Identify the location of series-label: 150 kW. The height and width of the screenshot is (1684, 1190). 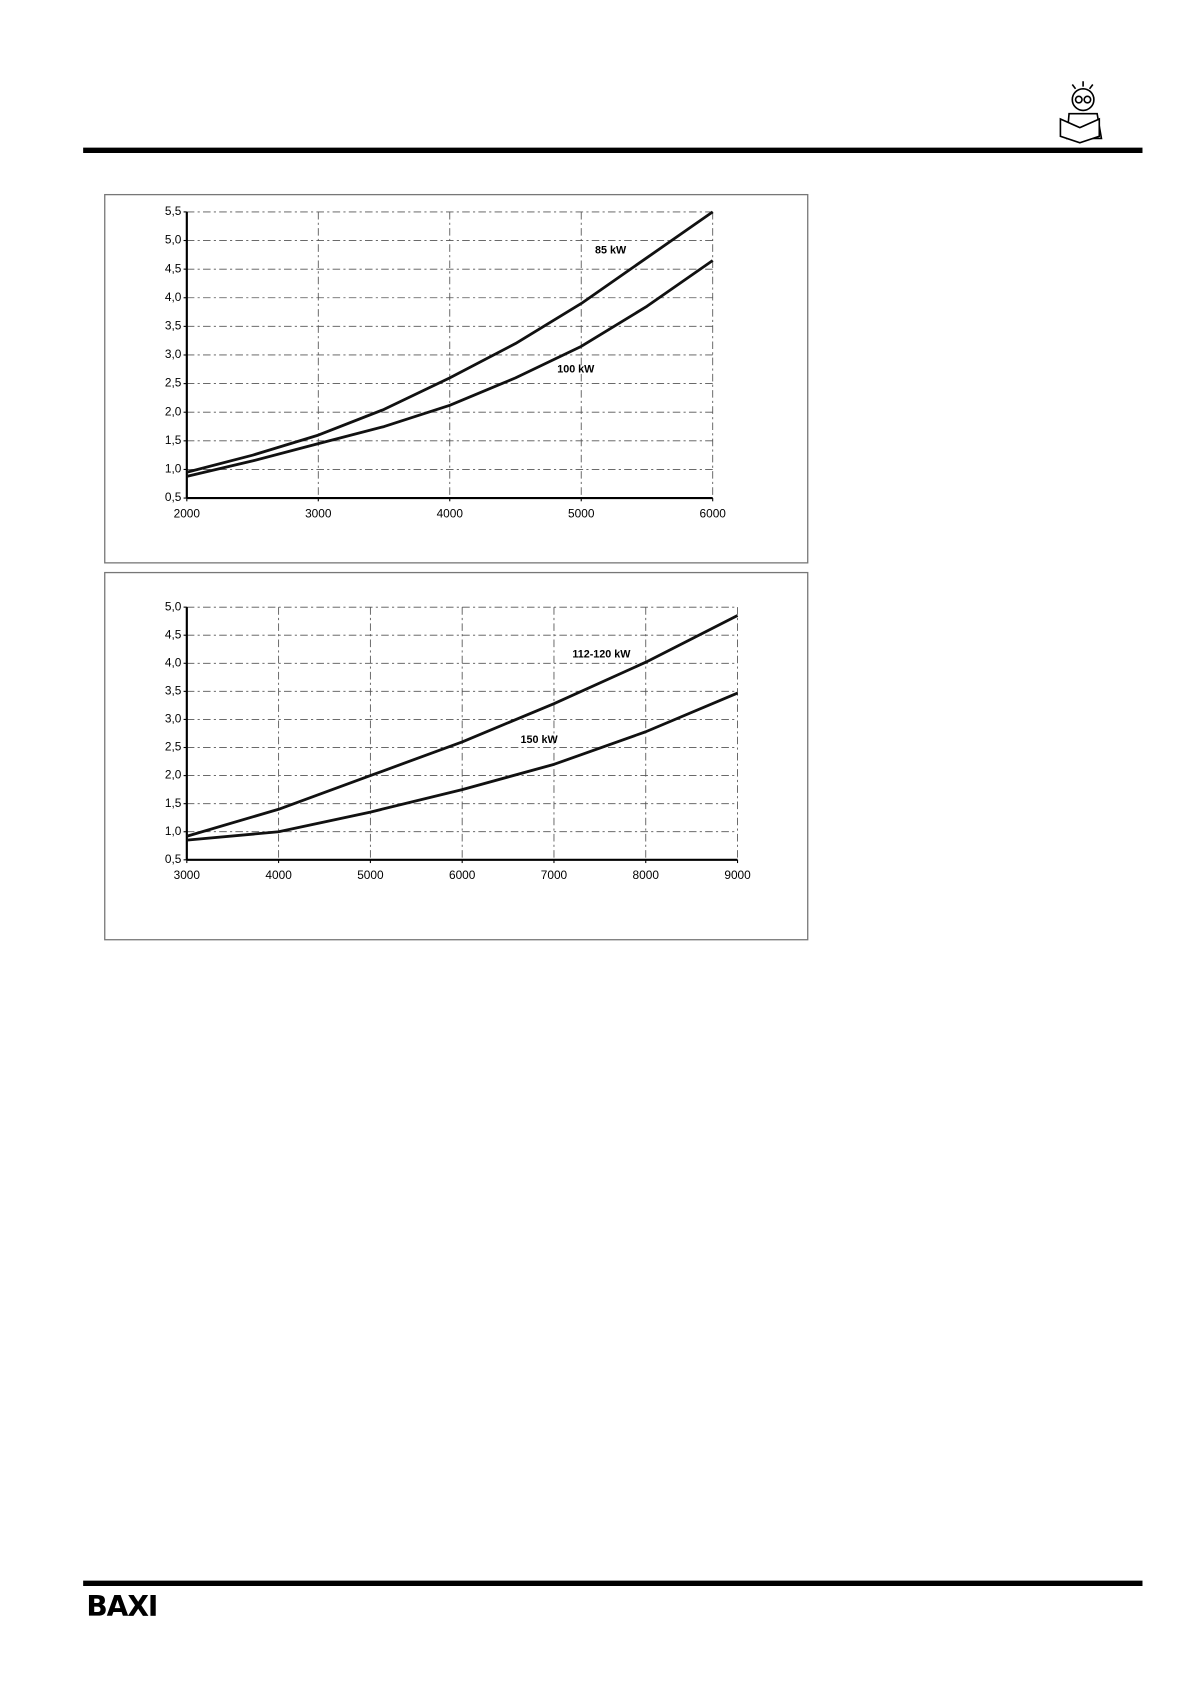
(539, 740).